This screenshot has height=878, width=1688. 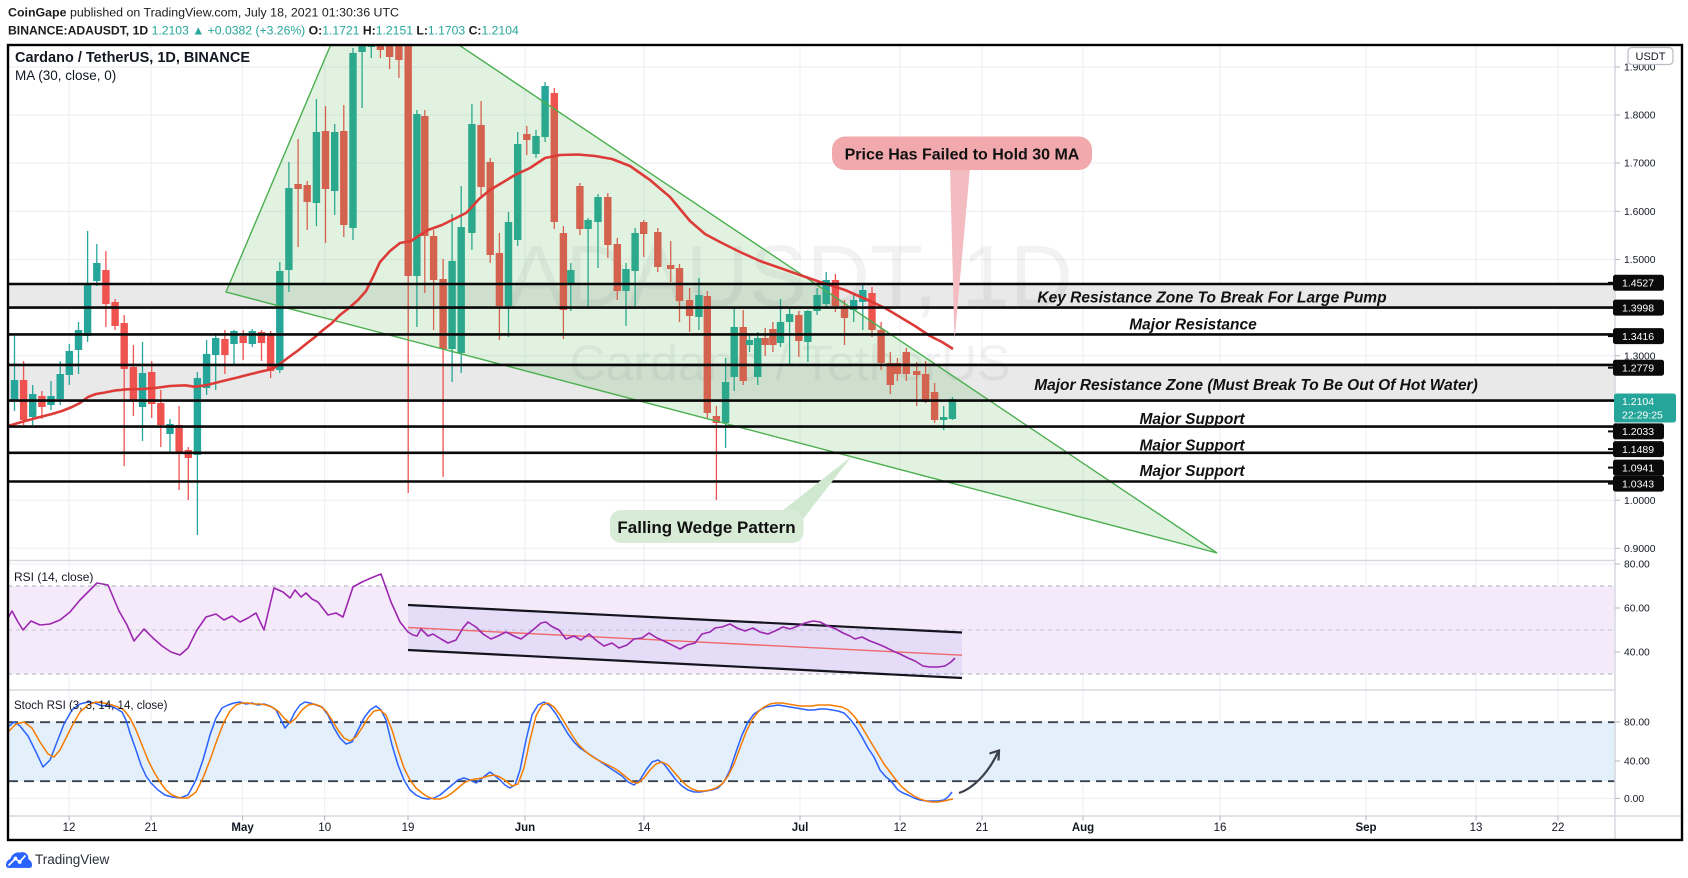 What do you see at coordinates (72, 859) in the screenshot?
I see `svg-text: TradingView` at bounding box center [72, 859].